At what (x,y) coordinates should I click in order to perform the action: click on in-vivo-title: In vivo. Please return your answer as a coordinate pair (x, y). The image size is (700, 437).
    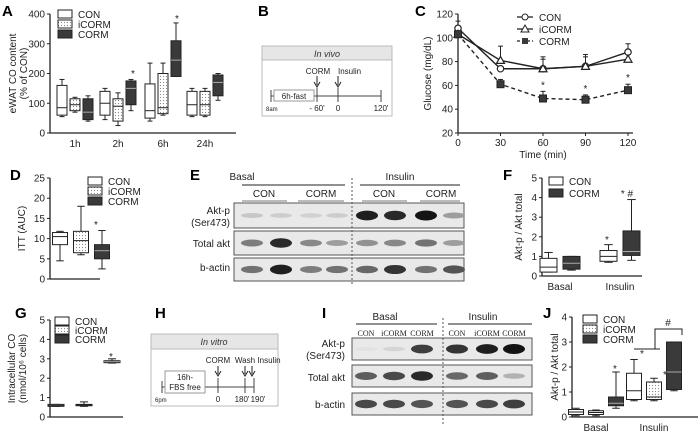
    Looking at the image, I should click on (327, 54).